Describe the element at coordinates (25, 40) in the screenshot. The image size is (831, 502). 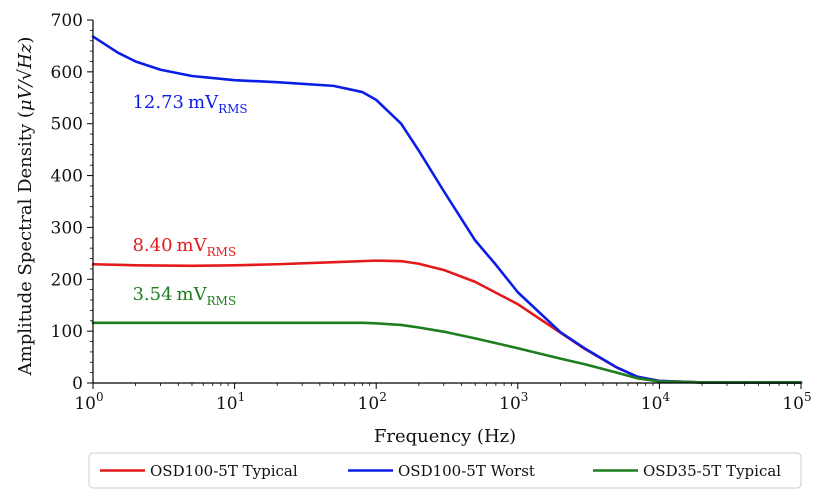
I see `y-axis-label-suffix: )` at that location.